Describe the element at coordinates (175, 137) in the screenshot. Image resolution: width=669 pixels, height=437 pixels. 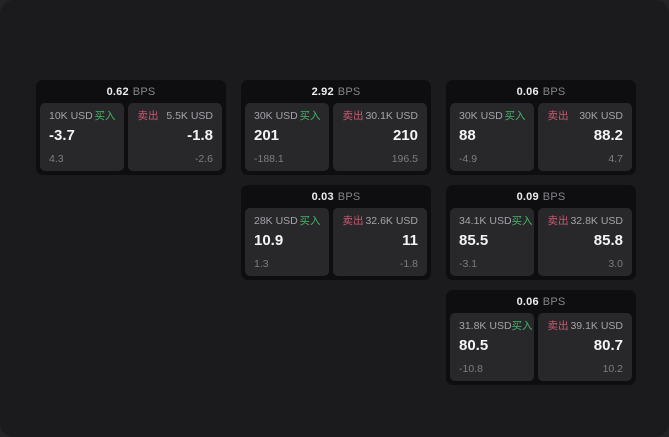
I see `sell-panel: 卖出 5.5K USD -1.8 -2.6` at that location.